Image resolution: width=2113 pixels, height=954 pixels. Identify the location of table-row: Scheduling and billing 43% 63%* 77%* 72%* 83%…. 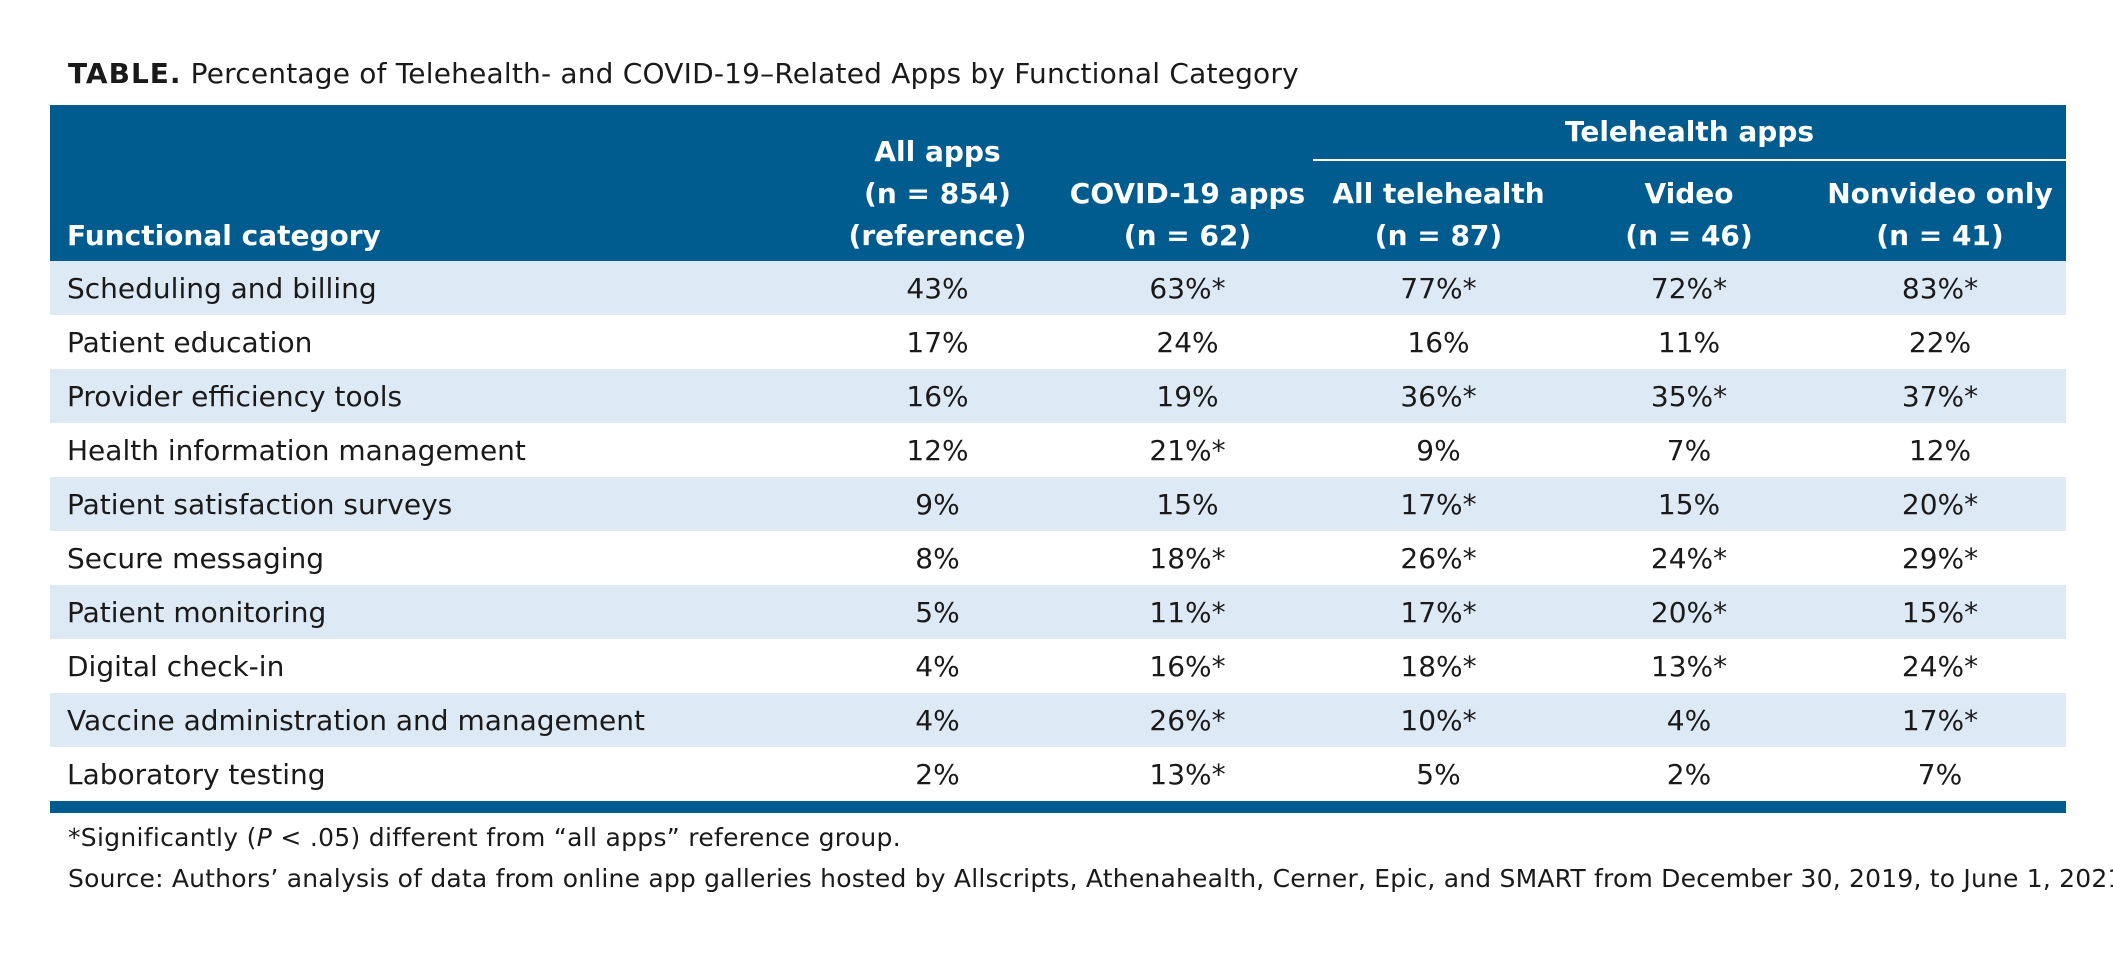
(1058, 288).